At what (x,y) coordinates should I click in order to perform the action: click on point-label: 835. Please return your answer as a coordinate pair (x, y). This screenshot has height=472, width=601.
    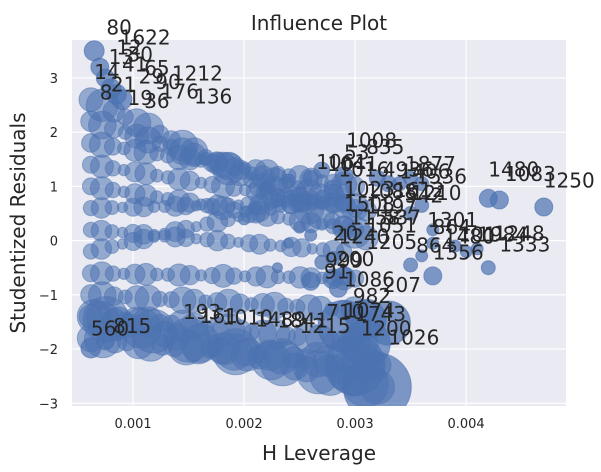
    Looking at the image, I should click on (385, 147).